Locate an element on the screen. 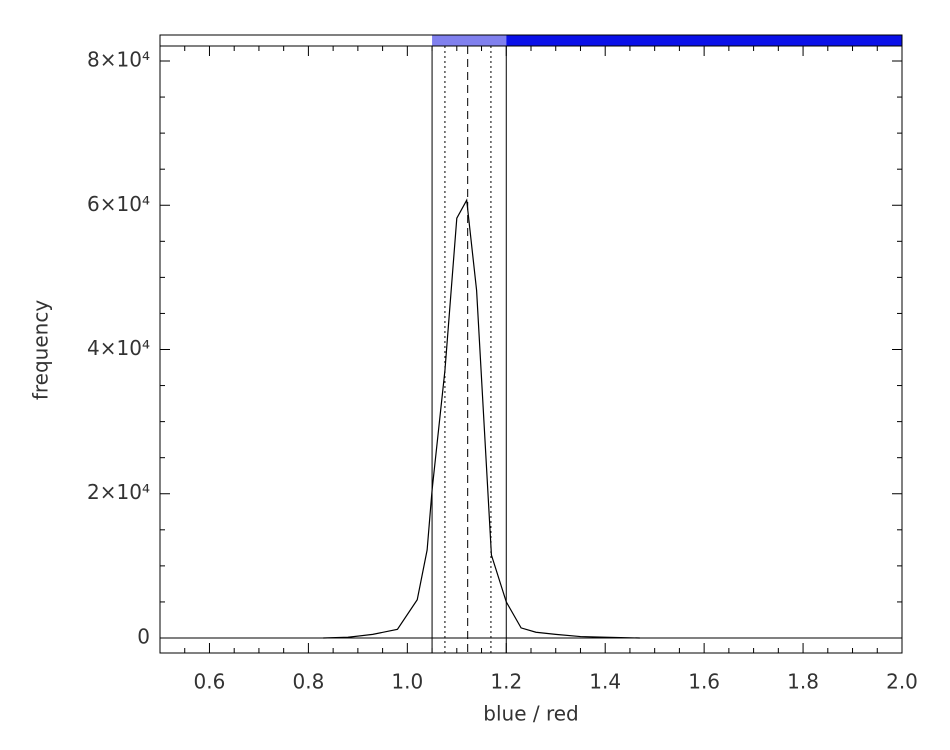 The width and height of the screenshot is (950, 750). x-tick-label: 1.4 is located at coordinates (605, 682).